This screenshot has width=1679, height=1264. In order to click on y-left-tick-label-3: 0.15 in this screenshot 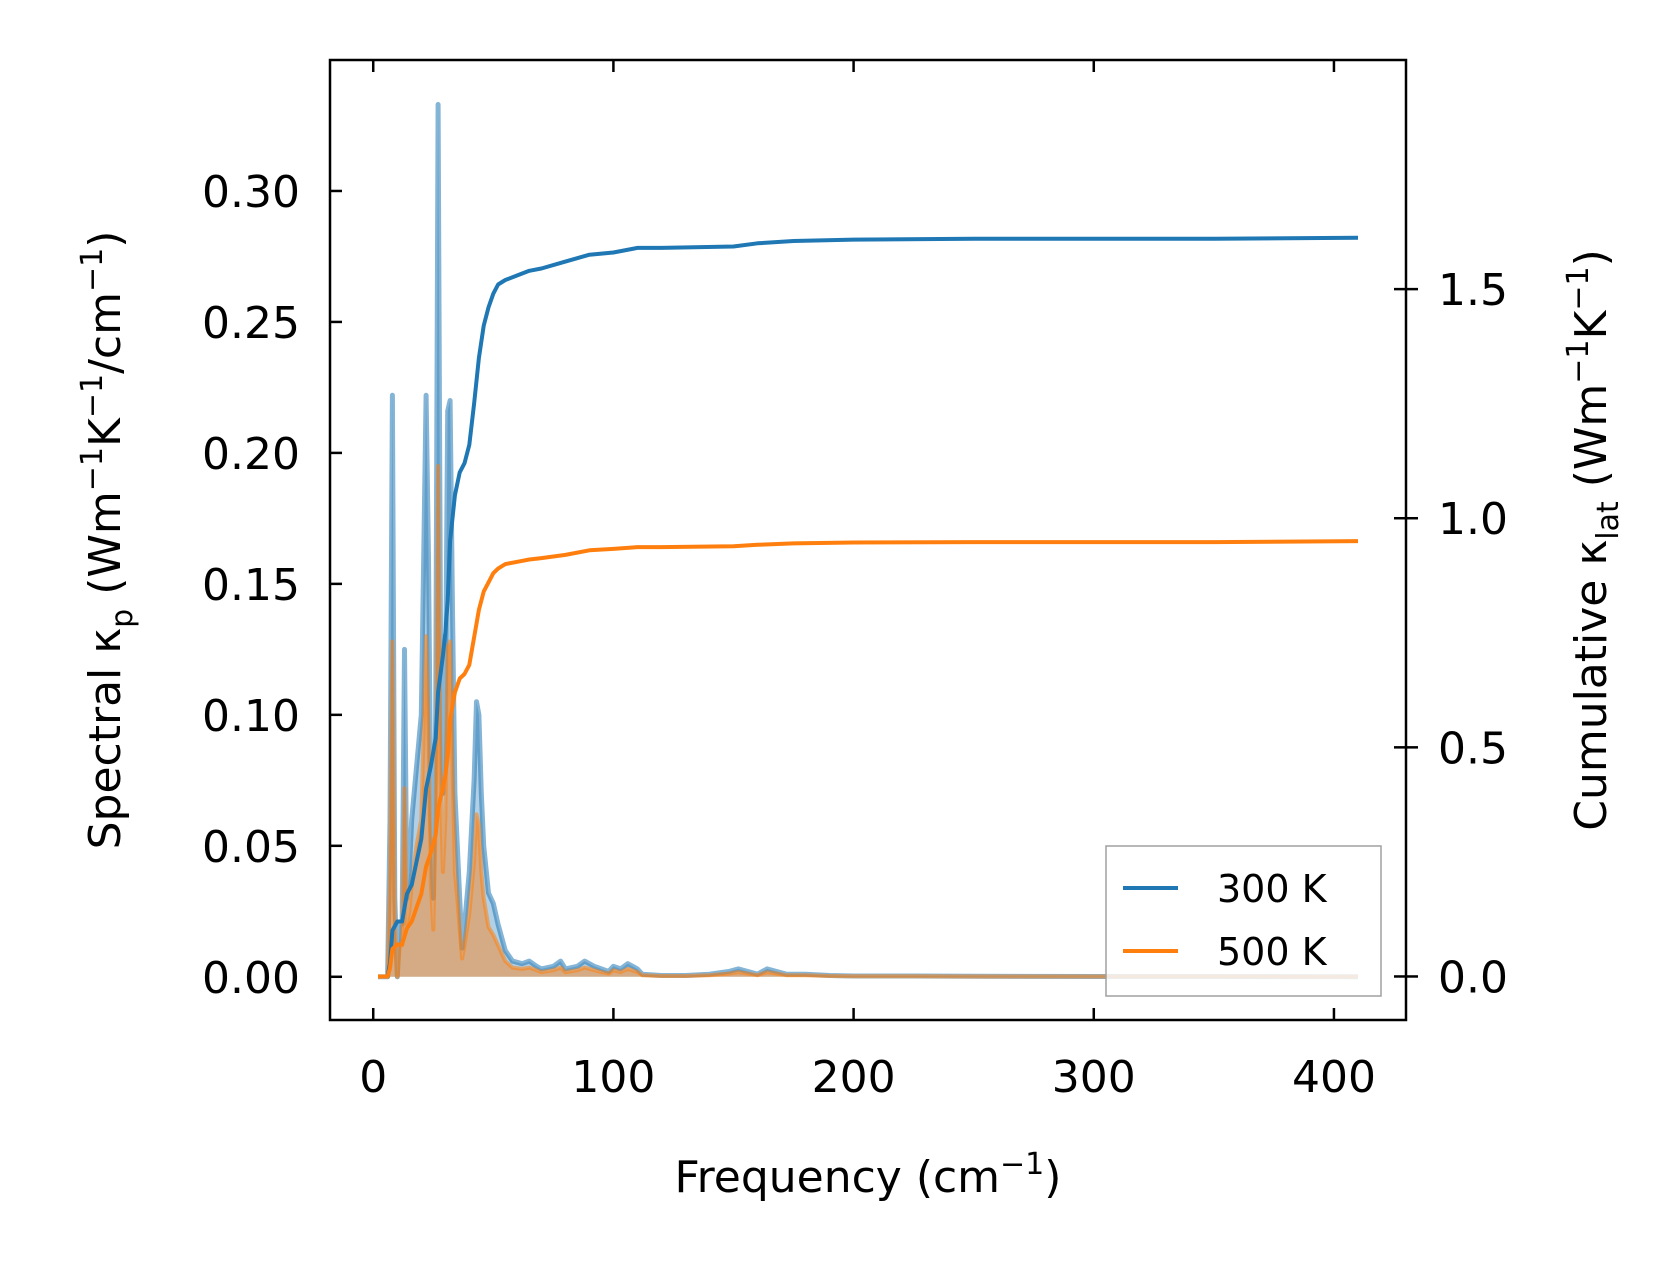, I will do `click(251, 585)`.